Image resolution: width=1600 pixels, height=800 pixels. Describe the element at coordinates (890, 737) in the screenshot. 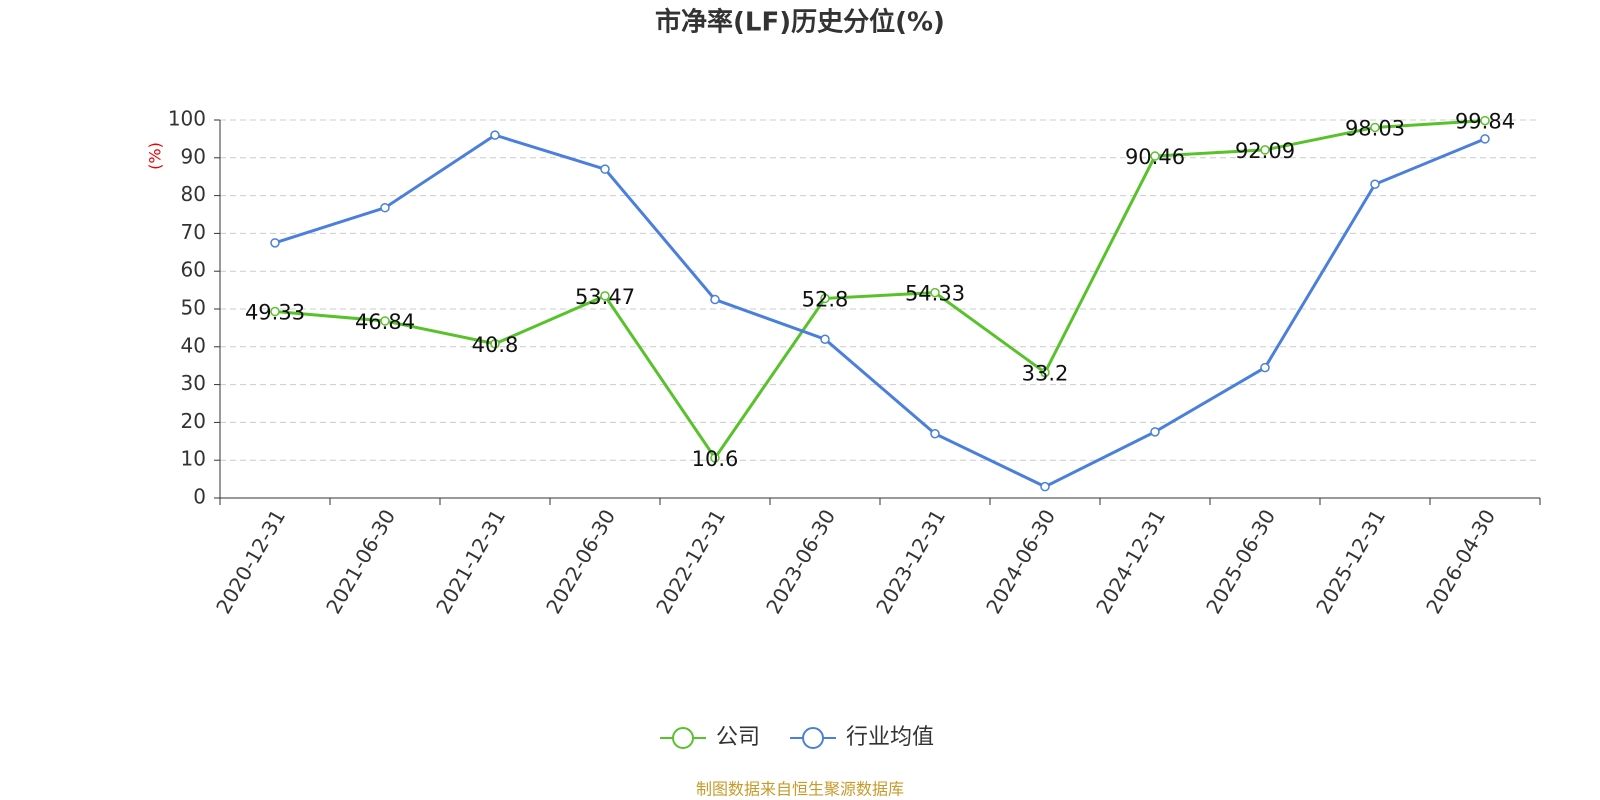

I see `legend-label: 行业均值` at that location.